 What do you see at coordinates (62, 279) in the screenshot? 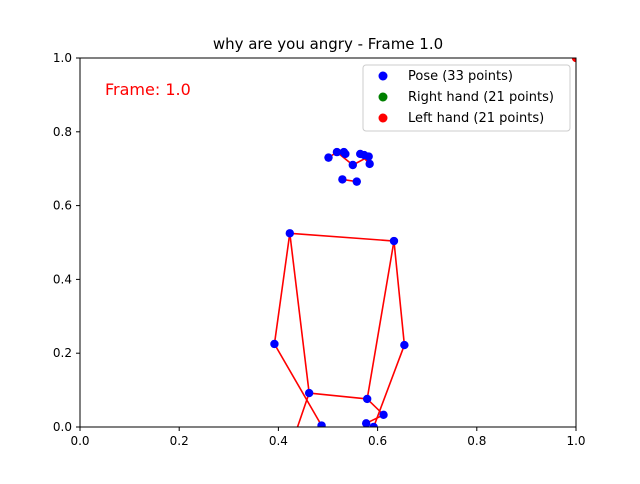
I see `y-tick-label: 0.4` at bounding box center [62, 279].